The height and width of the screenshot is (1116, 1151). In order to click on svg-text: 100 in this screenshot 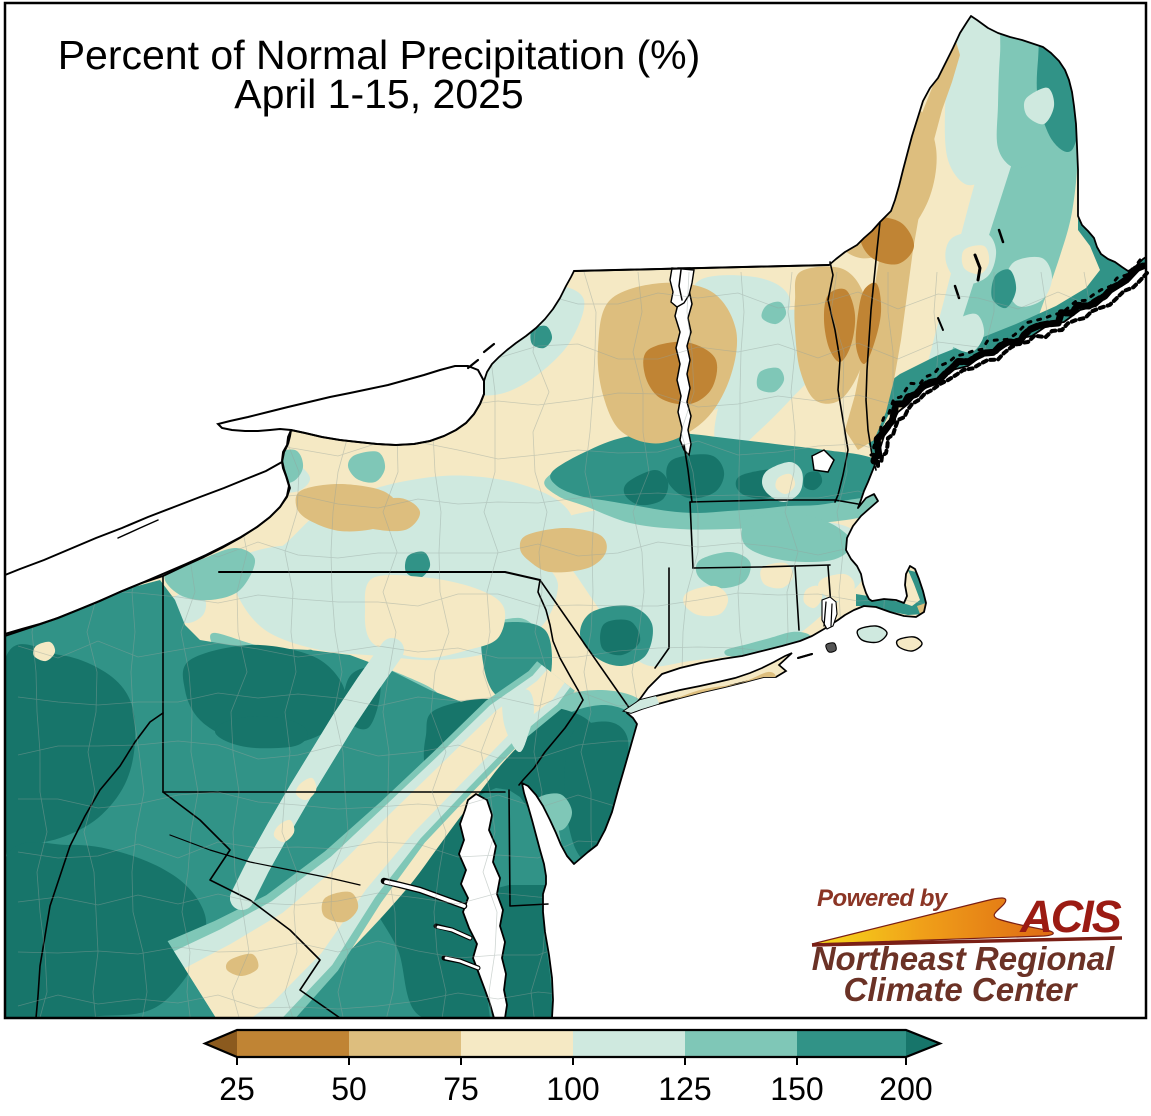, I will do `click(572, 1089)`.